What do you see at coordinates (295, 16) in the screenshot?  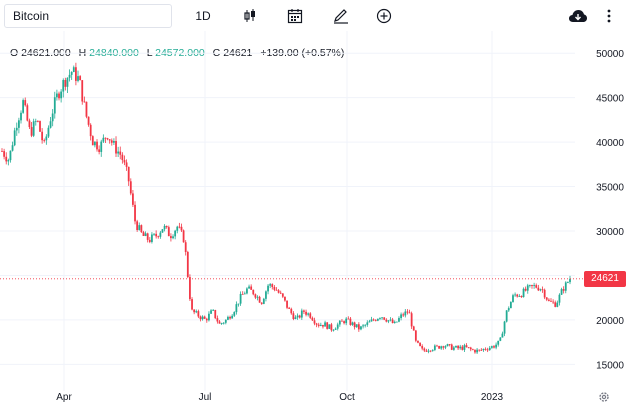 I see `date-range-button` at bounding box center [295, 16].